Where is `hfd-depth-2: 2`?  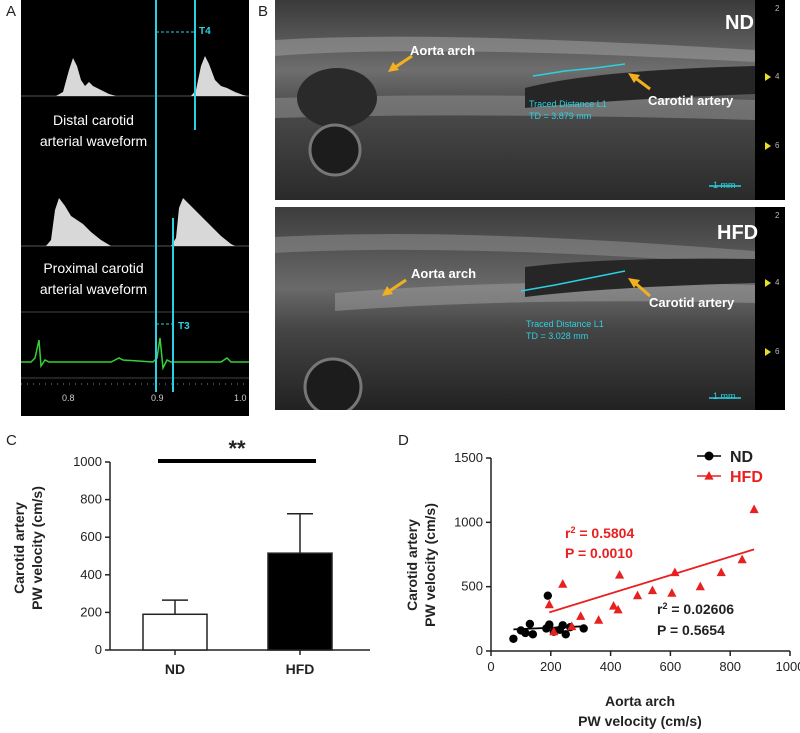
hfd-depth-2: 2 is located at coordinates (777, 215).